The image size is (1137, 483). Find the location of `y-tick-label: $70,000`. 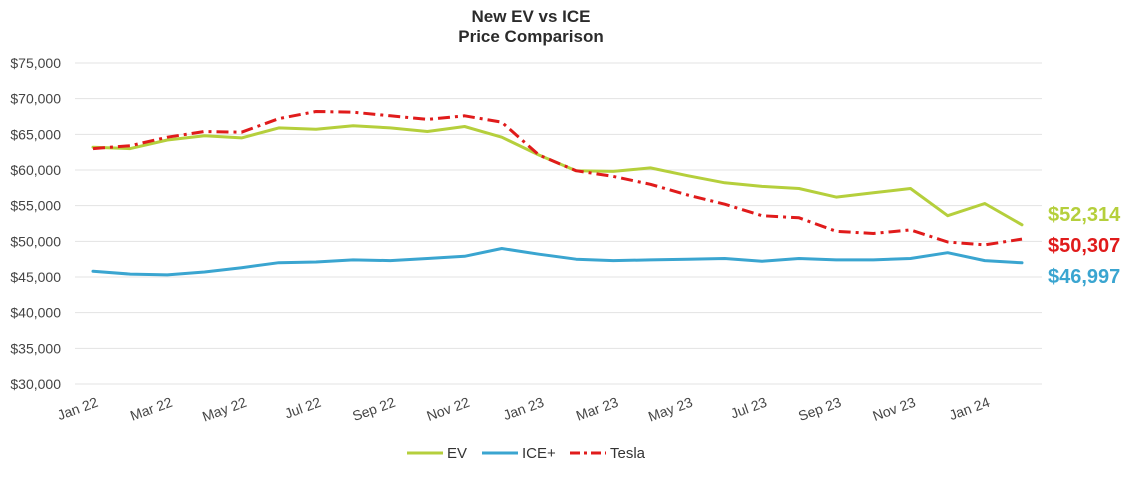

y-tick-label: $70,000 is located at coordinates (35, 99).